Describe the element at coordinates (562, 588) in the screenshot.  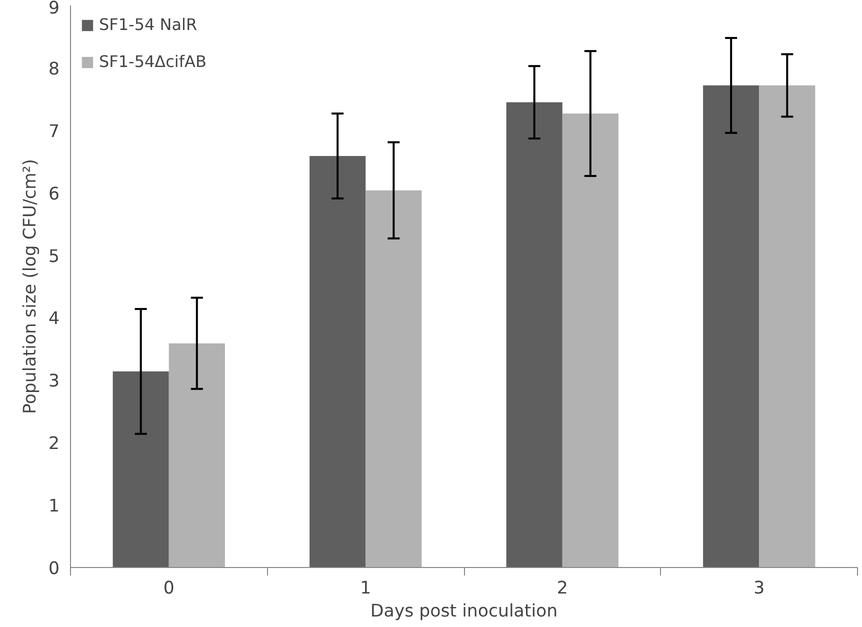
I see `x-tick-label: 2` at that location.